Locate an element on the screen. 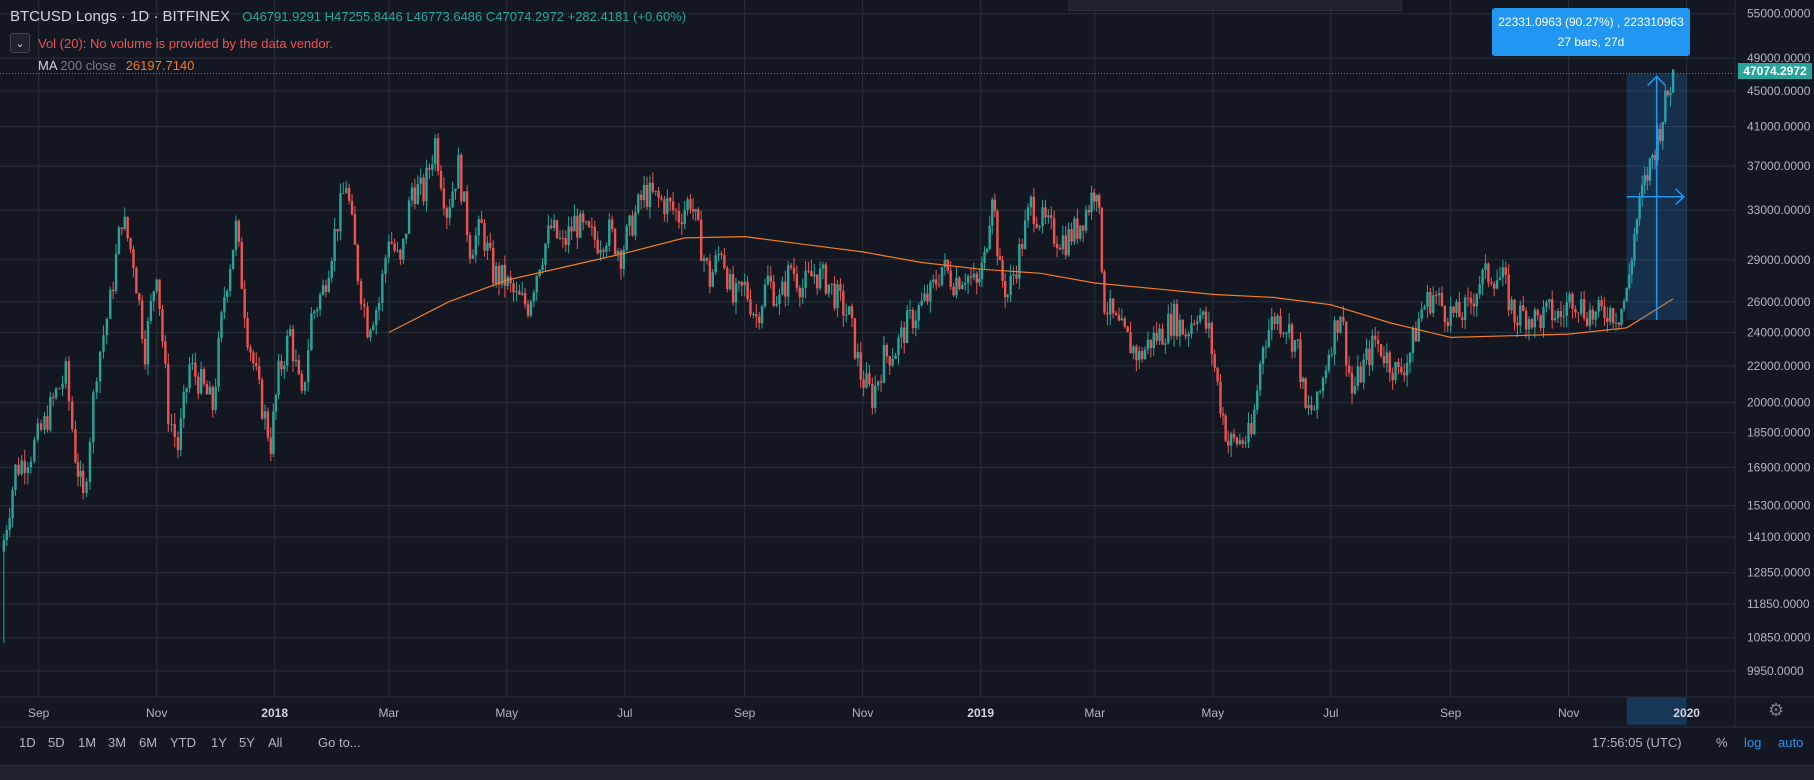 The width and height of the screenshot is (1814, 780). y-tick-label: 18500.0000 is located at coordinates (1779, 433).